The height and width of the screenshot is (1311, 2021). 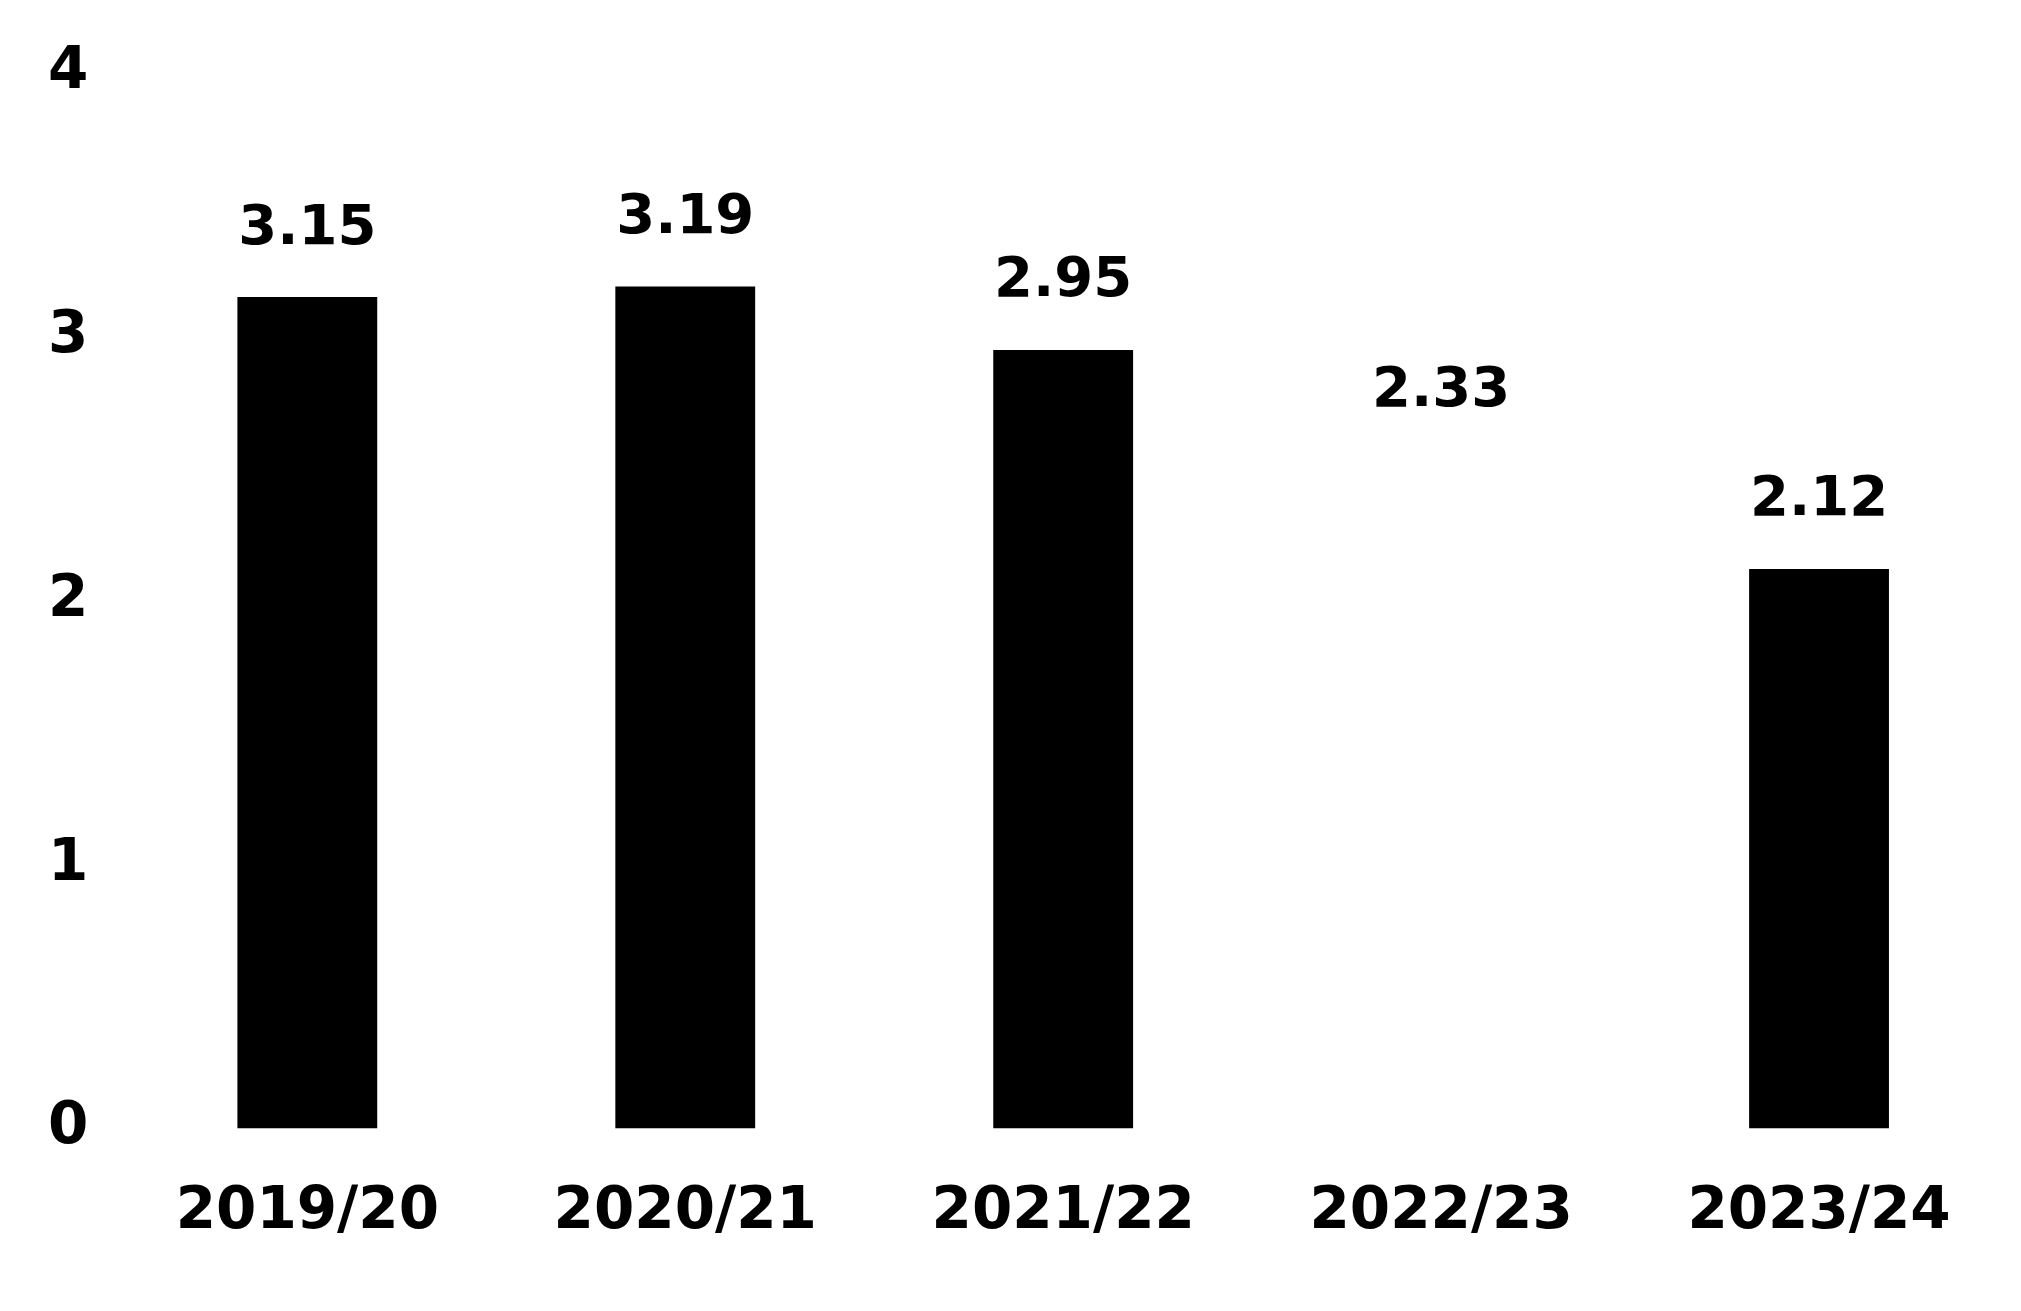 I want to click on x-tick-label: 2020/21, so click(x=685, y=1208).